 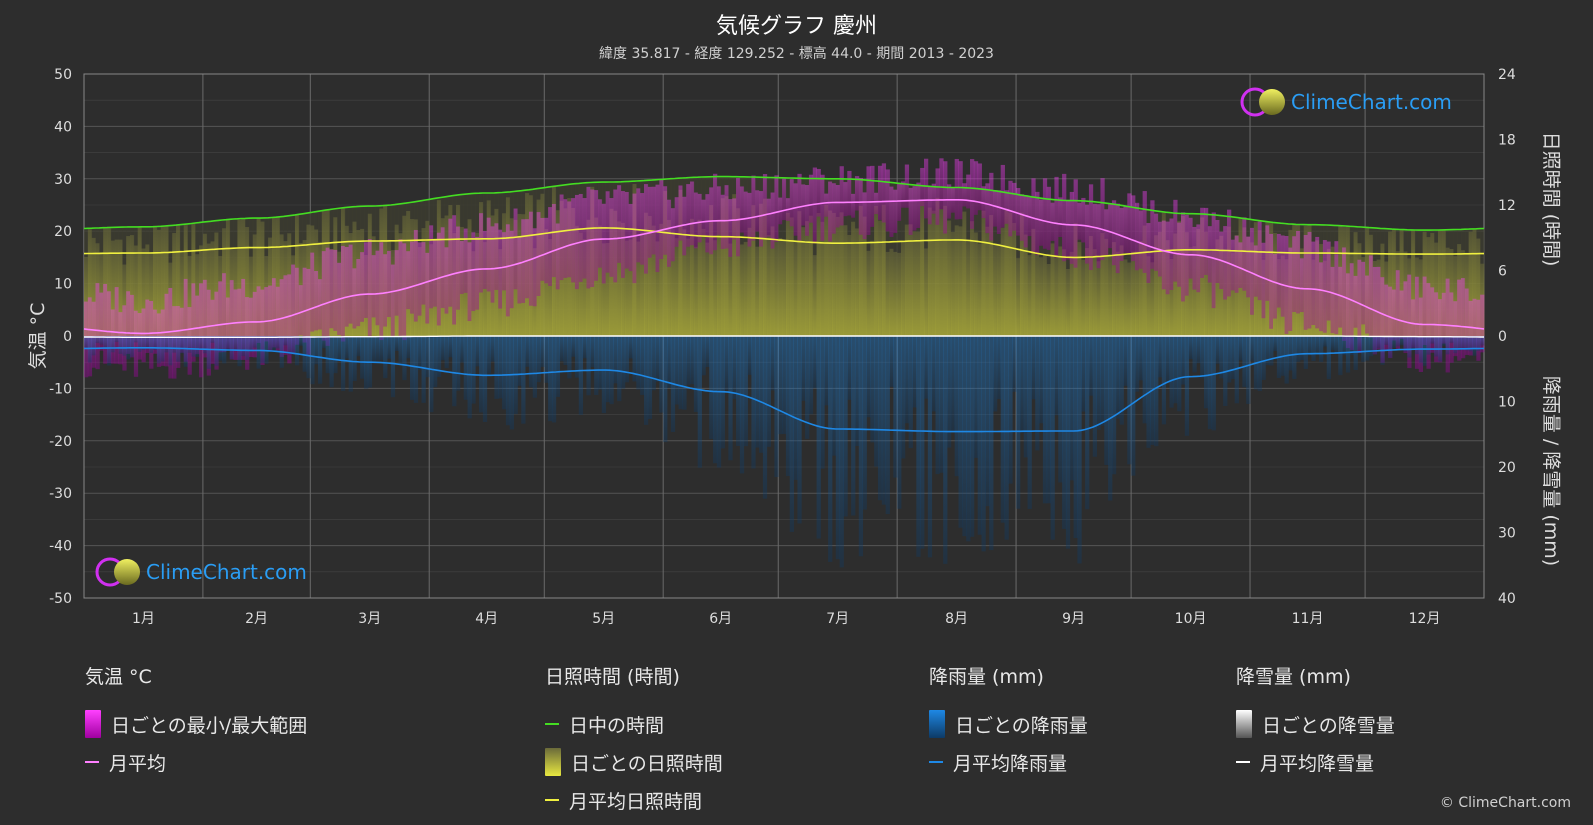 What do you see at coordinates (634, 762) in the screenshot?
I see `legend-item-daily-sunshine: 日ごとの日照時間` at bounding box center [634, 762].